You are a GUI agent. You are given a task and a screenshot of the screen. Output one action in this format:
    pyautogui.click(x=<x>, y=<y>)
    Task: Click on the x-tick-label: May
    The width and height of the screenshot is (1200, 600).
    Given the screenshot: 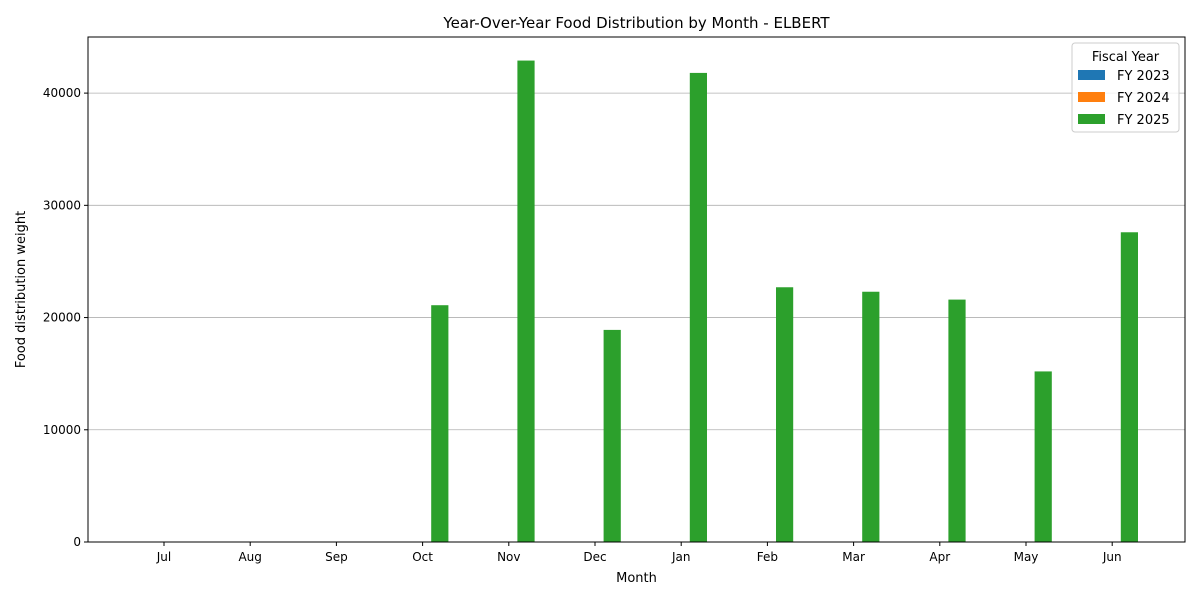 What is the action you would take?
    pyautogui.click(x=1026, y=557)
    